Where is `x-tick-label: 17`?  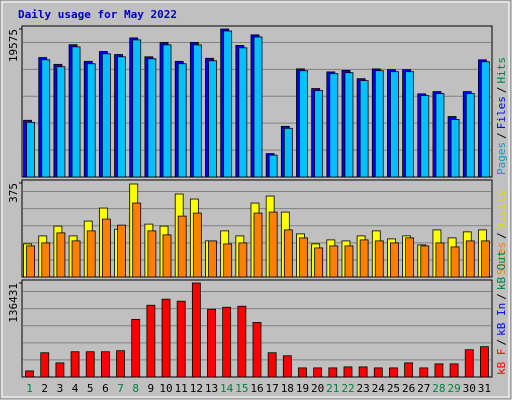
x-tick-label: 17 is located at coordinates (272, 388).